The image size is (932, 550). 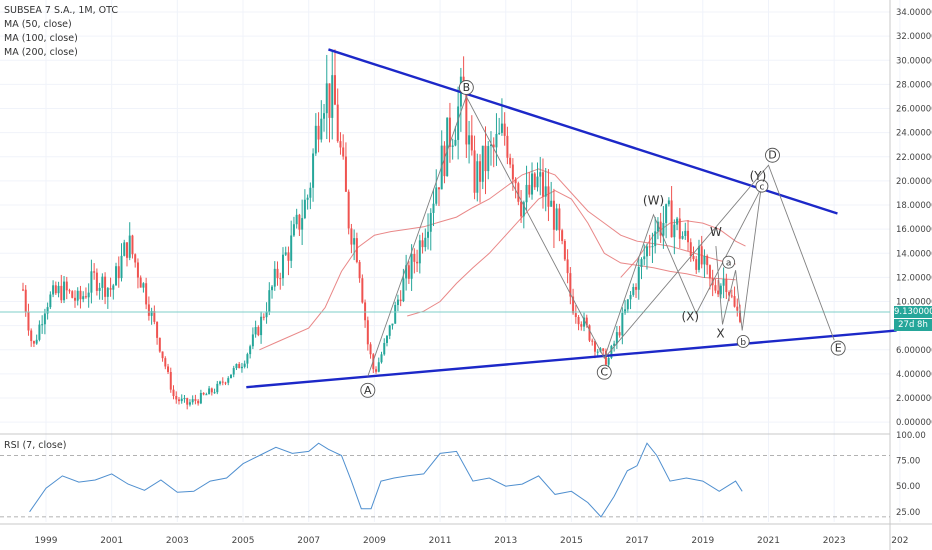 What do you see at coordinates (908, 487) in the screenshot?
I see `rsi-tick-label: 50.00` at bounding box center [908, 487].